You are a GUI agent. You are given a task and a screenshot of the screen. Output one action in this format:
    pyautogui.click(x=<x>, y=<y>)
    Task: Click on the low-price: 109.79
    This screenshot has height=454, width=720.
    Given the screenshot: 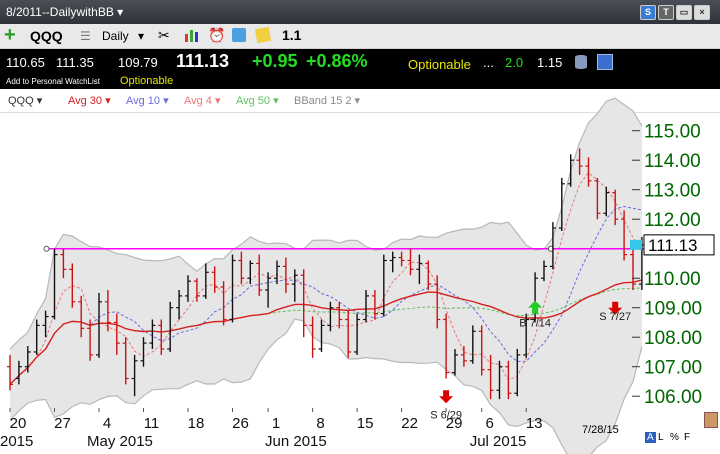 What is the action you would take?
    pyautogui.click(x=138, y=62)
    